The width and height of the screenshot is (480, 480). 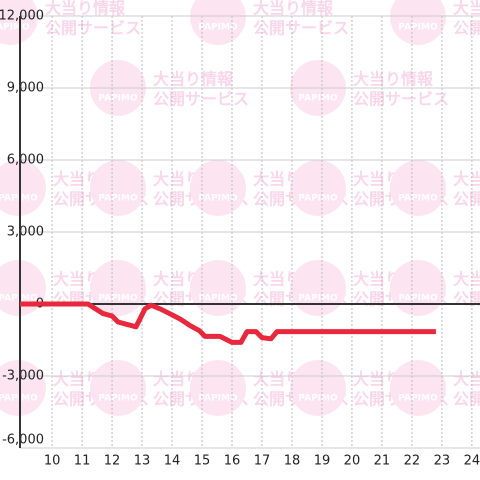 What do you see at coordinates (25, 160) in the screenshot?
I see `y-tick-label: 6,000` at bounding box center [25, 160].